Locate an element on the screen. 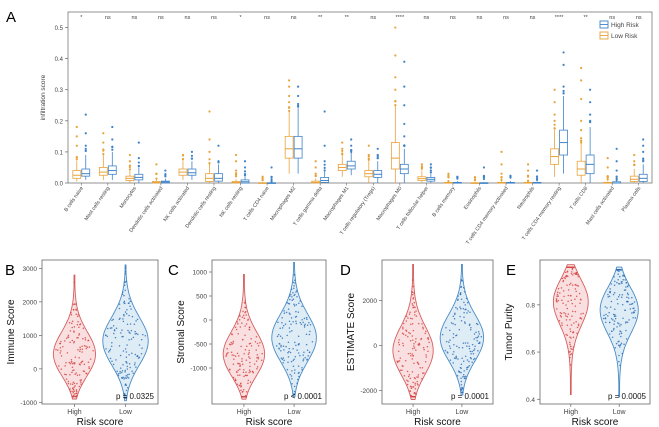 The image size is (659, 427). y-tick-label: 1000 is located at coordinates (30, 336).